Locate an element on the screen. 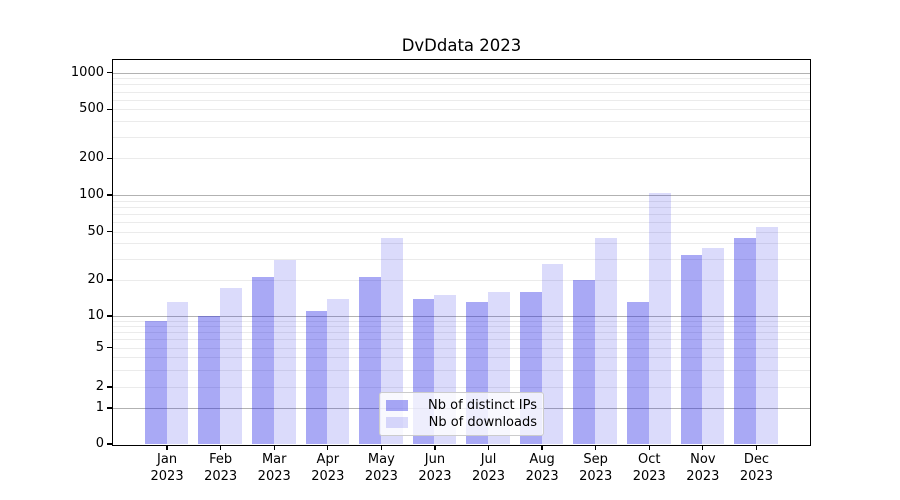 This screenshot has width=900, height=500. y-tick-label: 200 is located at coordinates (91, 158).